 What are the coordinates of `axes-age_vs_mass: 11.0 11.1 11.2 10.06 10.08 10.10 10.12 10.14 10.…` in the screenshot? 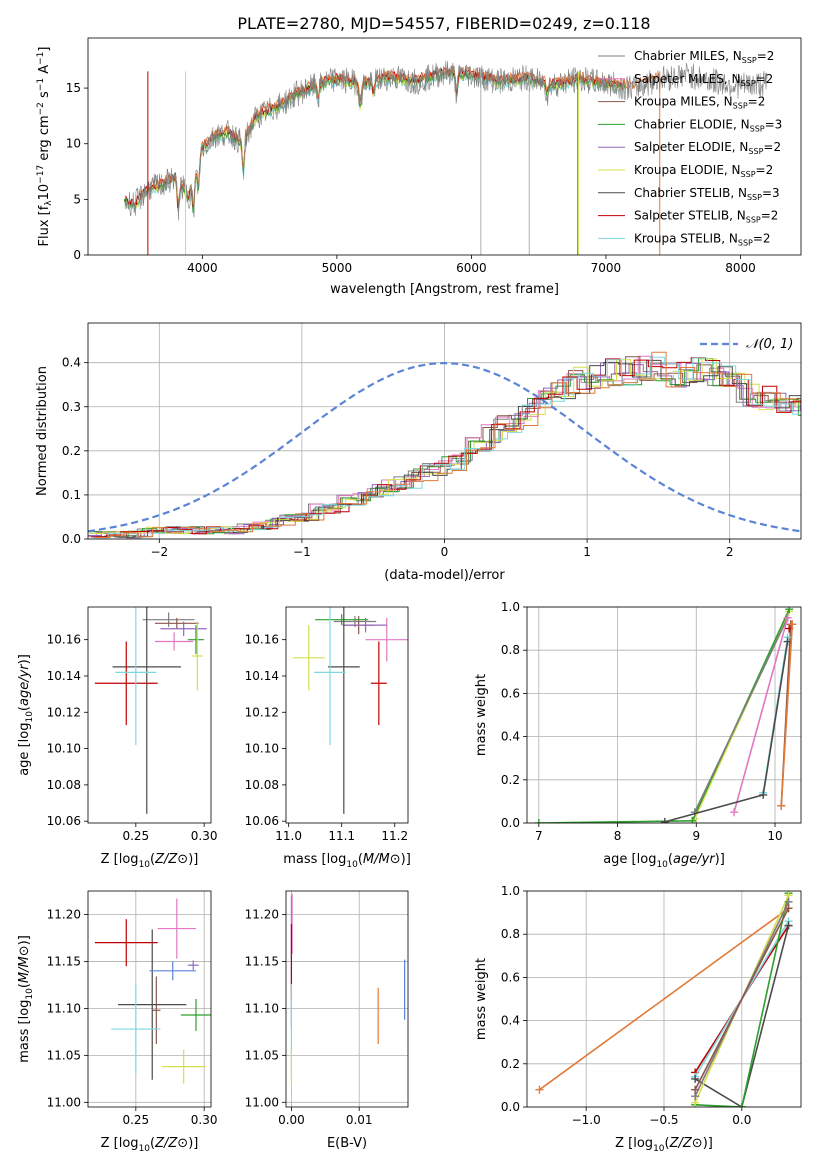 It's located at (326, 725).